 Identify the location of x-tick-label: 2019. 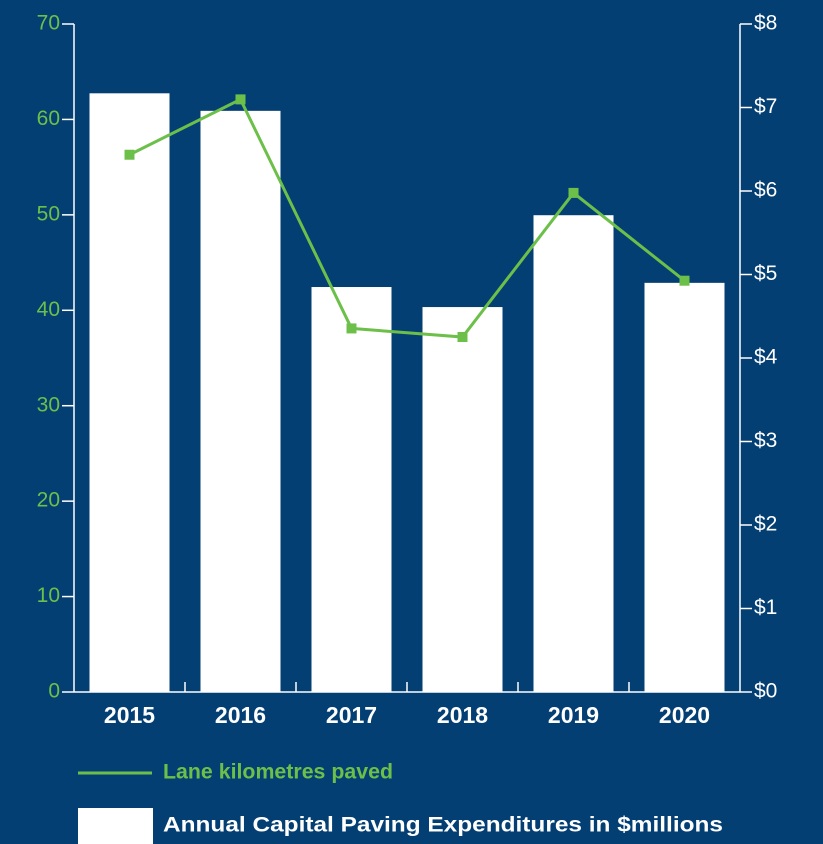
(573, 715).